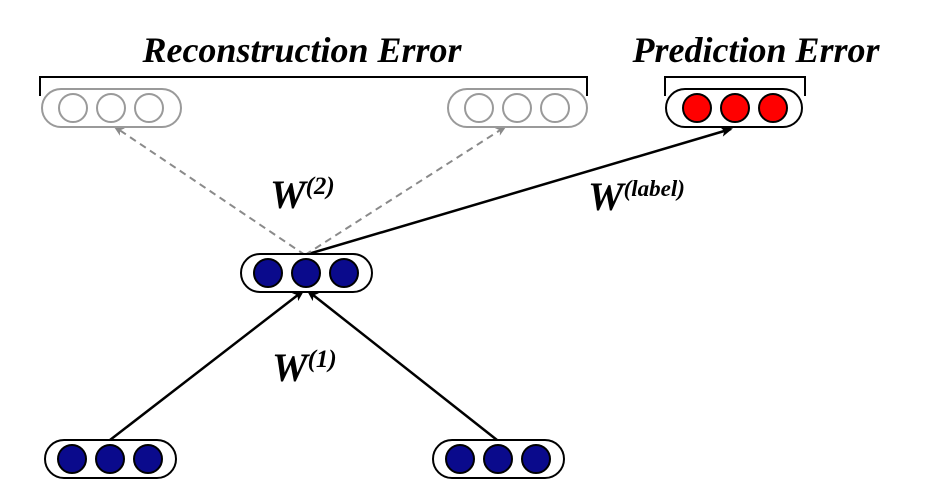 Image resolution: width=926 pixels, height=496 pixels. I want to click on parent-node, so click(306, 273).